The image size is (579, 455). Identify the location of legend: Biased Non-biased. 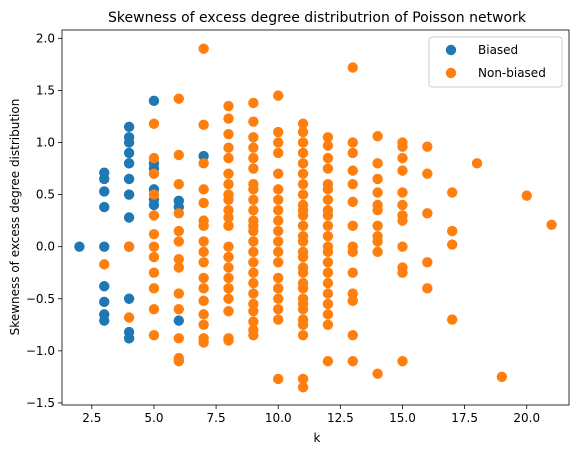
(495, 62).